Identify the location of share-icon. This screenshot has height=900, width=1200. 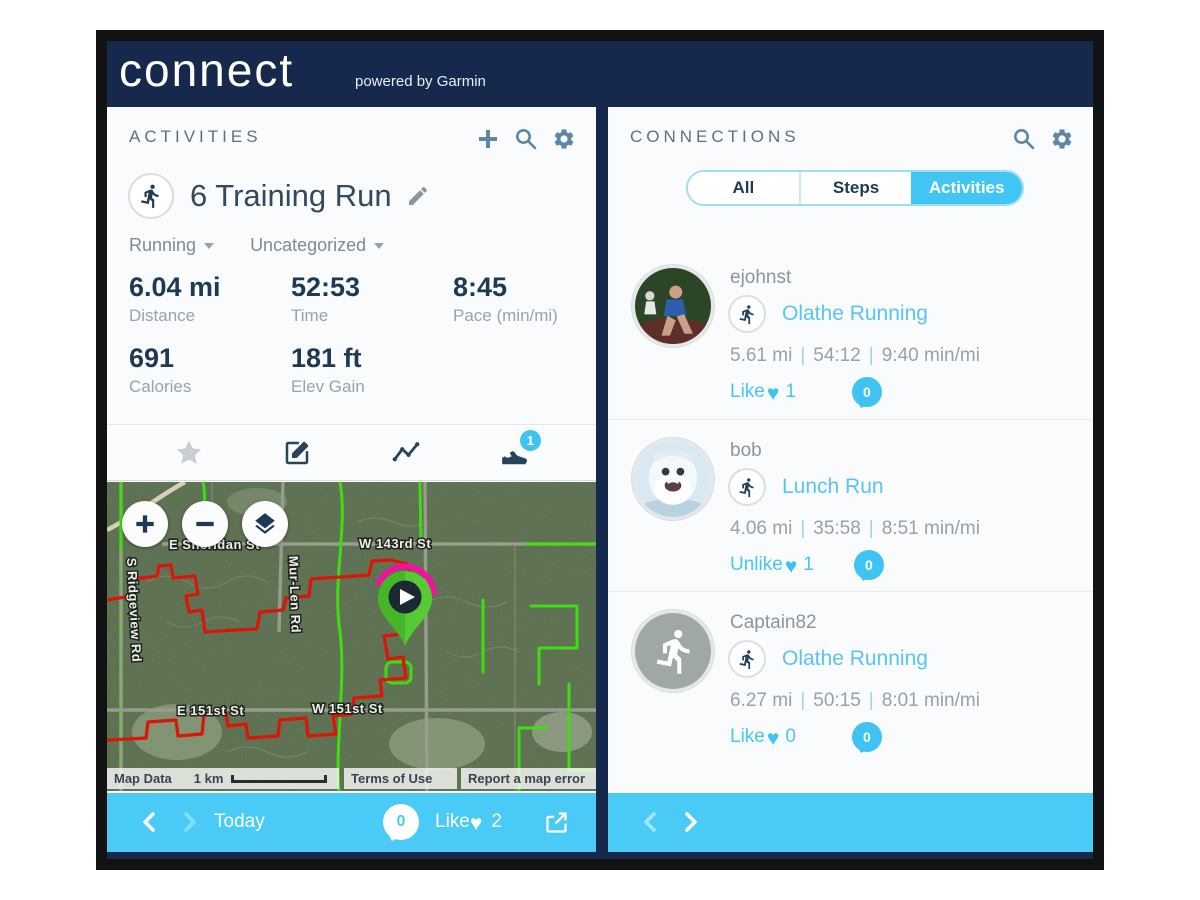
(556, 822).